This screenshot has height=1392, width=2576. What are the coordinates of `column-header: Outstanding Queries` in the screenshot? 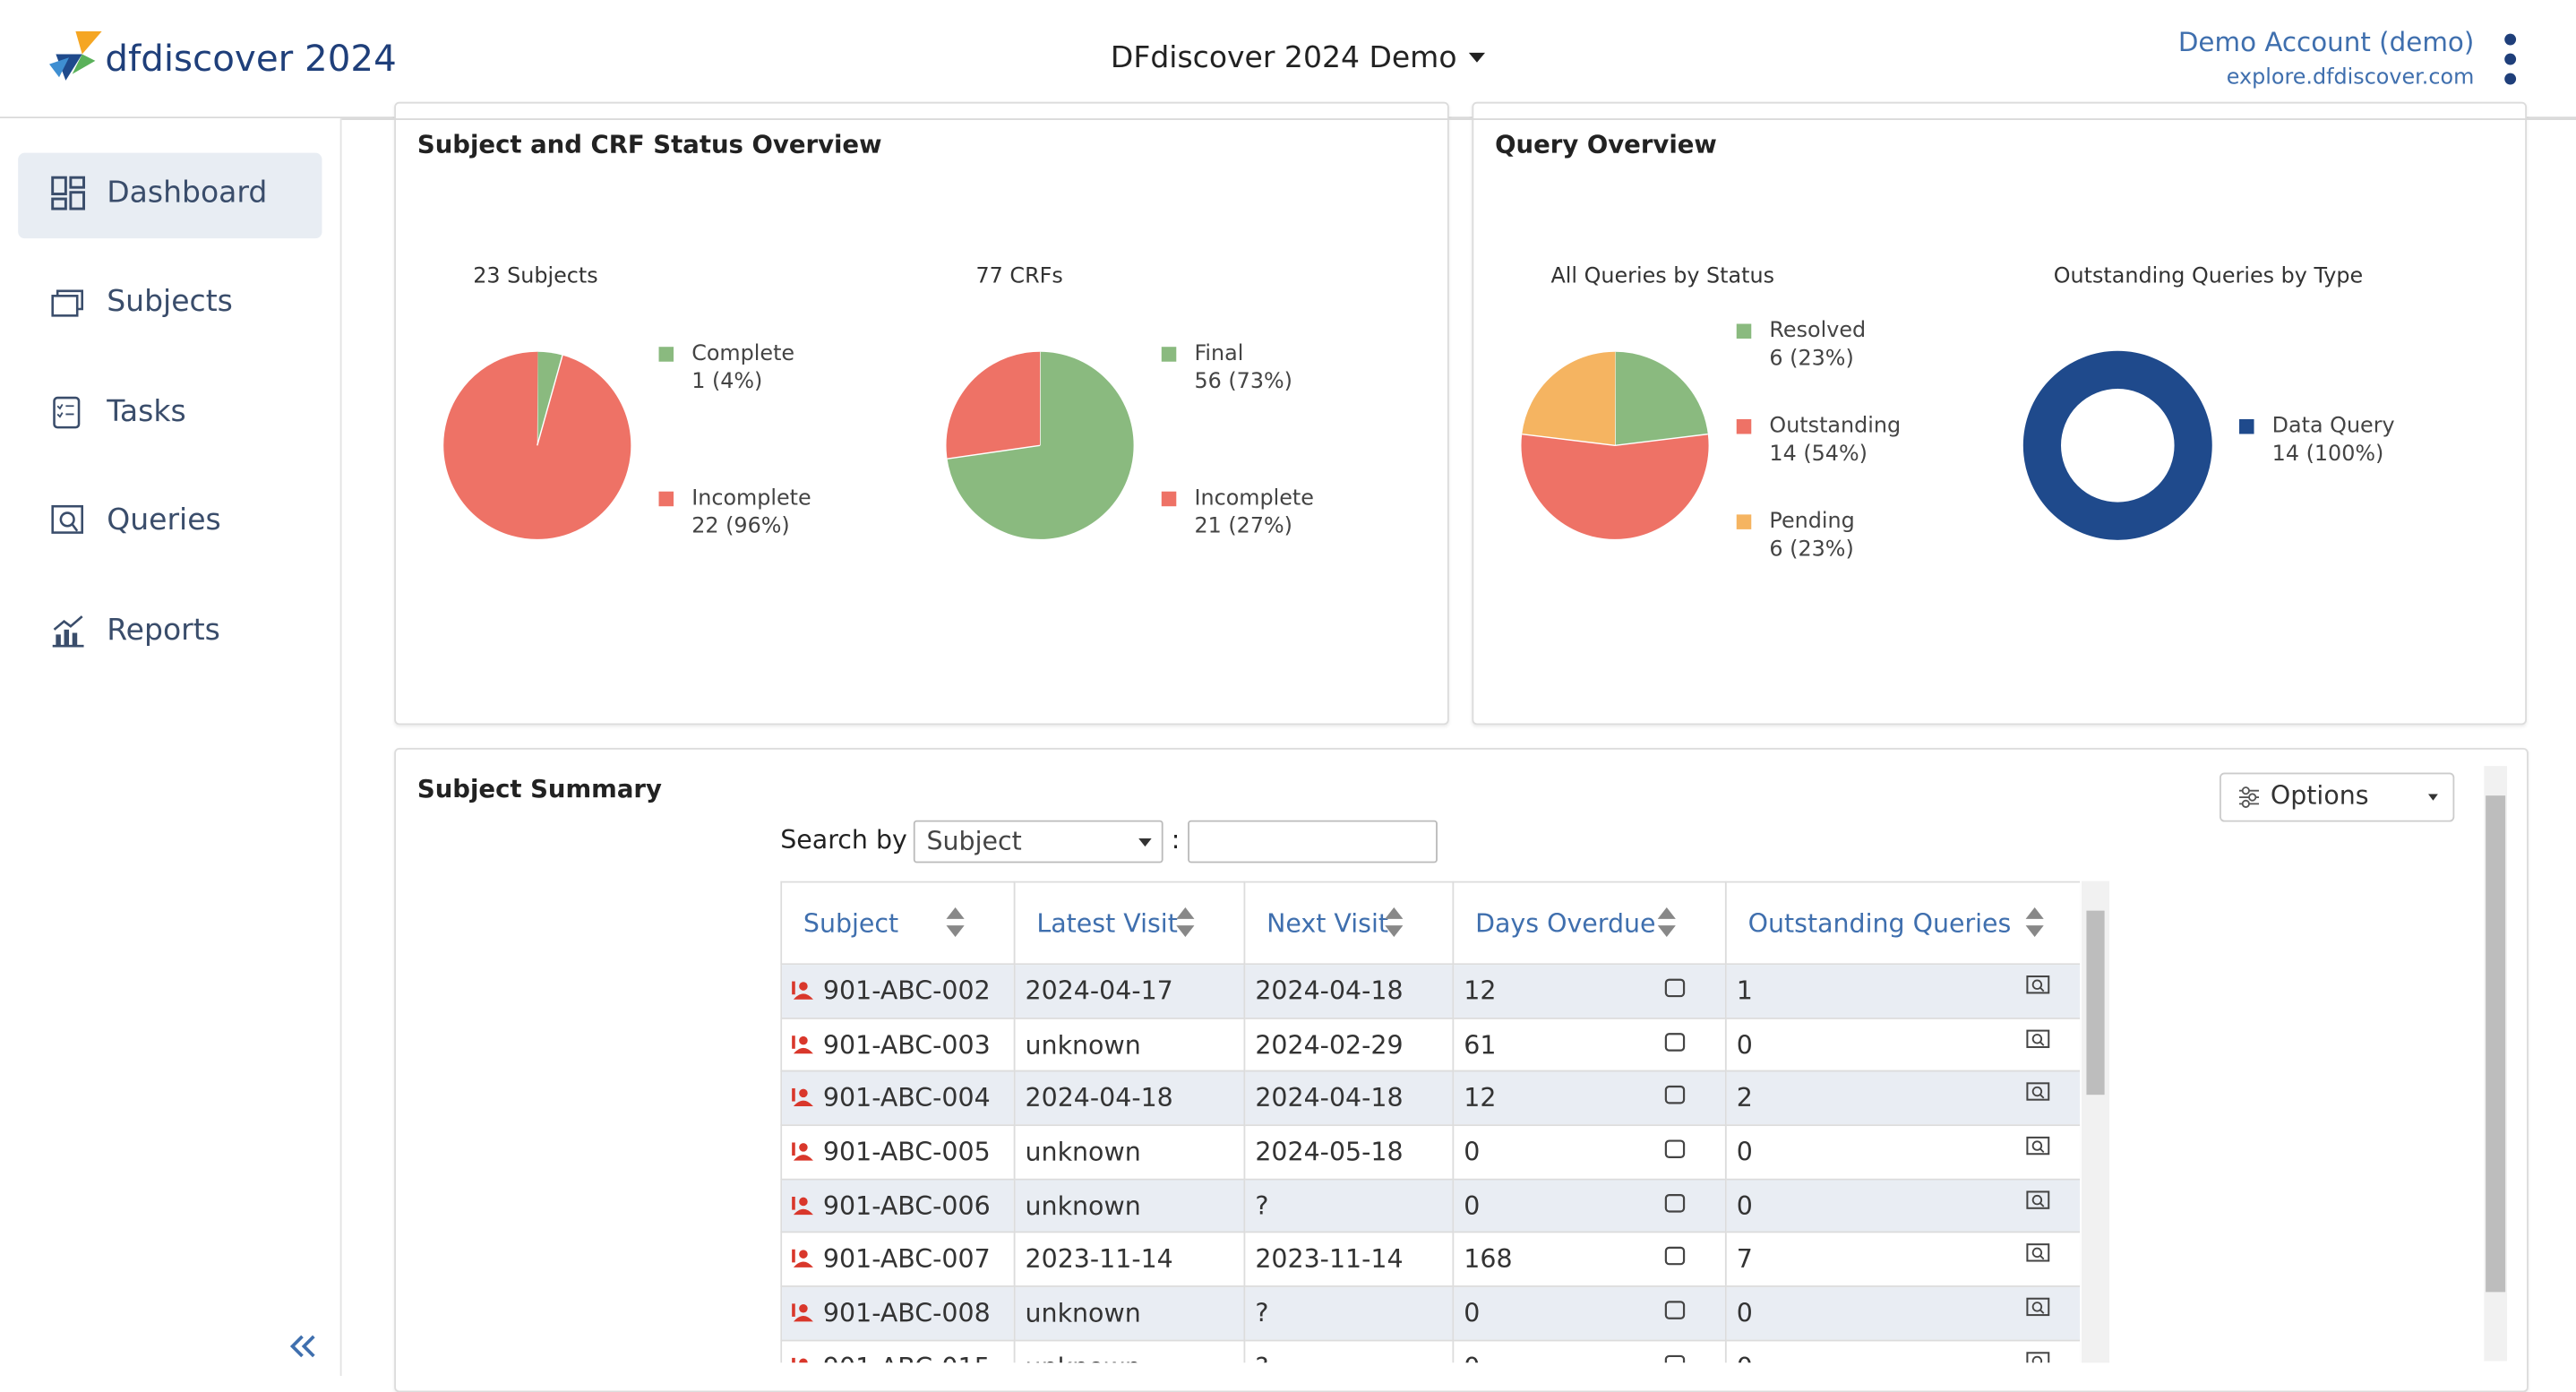 It's located at (1902, 924).